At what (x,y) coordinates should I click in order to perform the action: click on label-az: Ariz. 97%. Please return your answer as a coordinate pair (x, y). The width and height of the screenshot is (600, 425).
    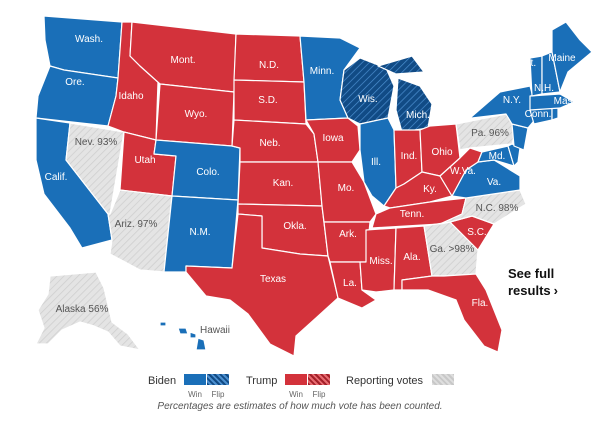
    Looking at the image, I should click on (136, 224).